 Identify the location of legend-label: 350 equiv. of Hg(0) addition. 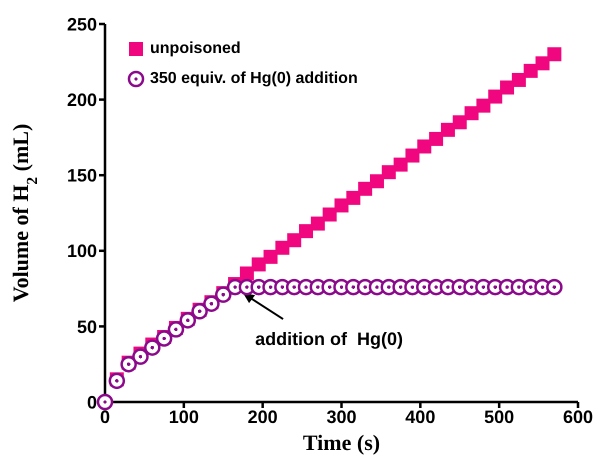
(254, 79).